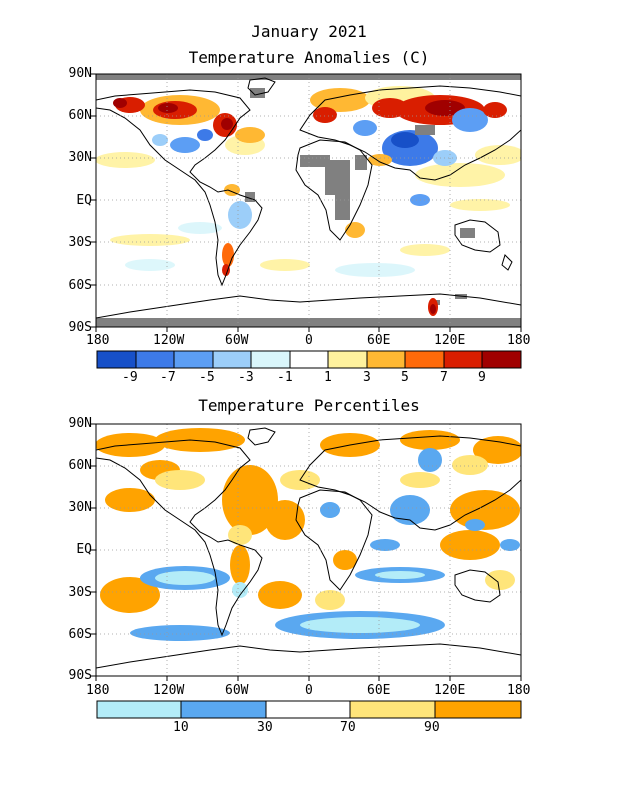 The width and height of the screenshot is (618, 800). I want to click on anom-lon-60w: 60W, so click(237, 340).